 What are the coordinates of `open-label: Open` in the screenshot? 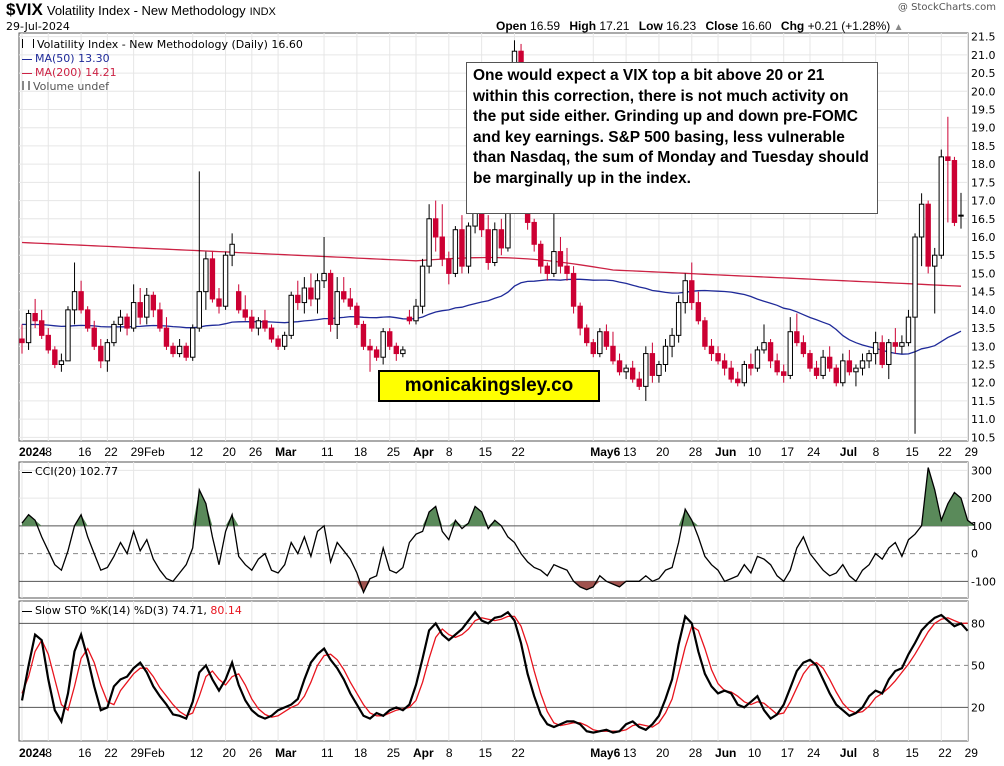 It's located at (511, 26).